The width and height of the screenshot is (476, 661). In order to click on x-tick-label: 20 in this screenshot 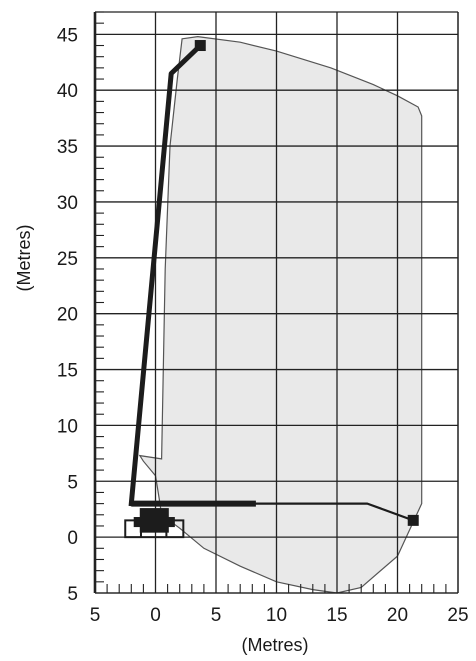, I will do `click(397, 615)`.